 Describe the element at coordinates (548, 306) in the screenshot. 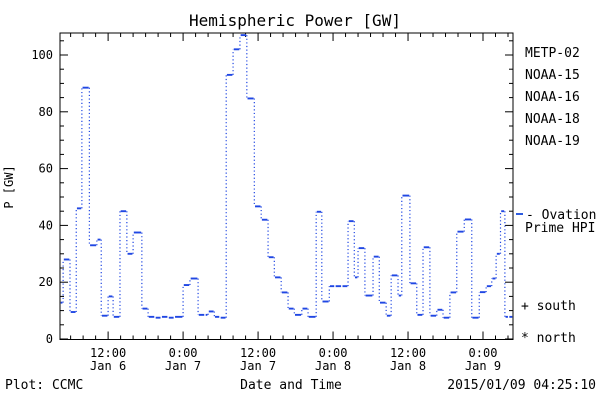

I see `south-marker-label: + south` at that location.